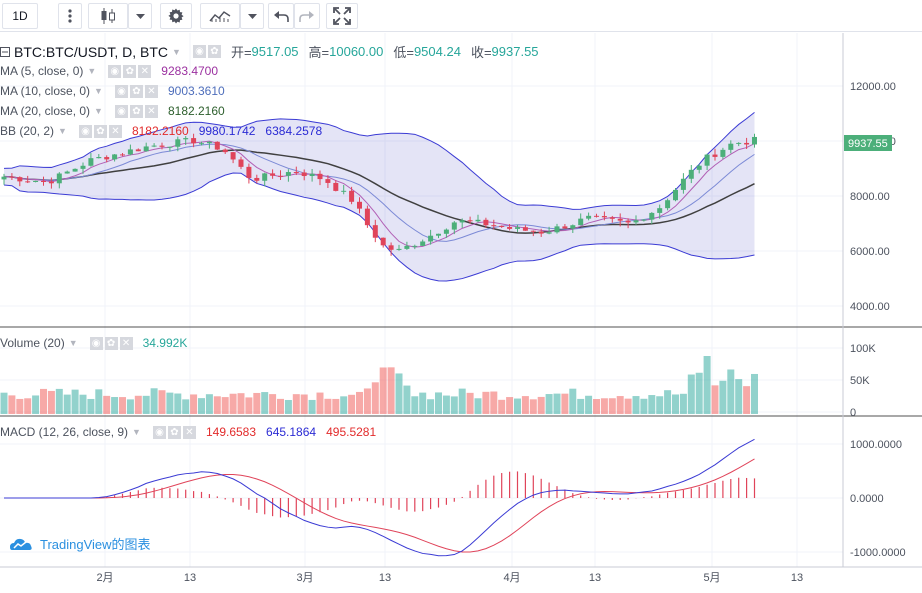 This screenshot has height=593, width=922. I want to click on more-button, so click(70, 16).